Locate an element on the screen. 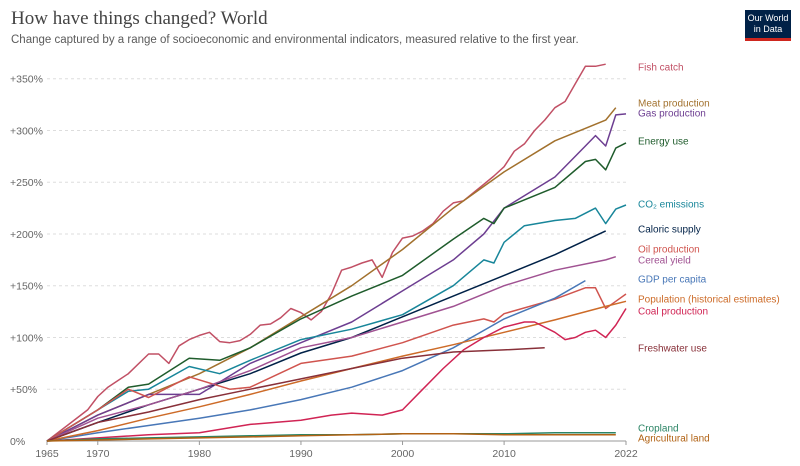 The width and height of the screenshot is (800, 466). series-label-cropland: Cropland is located at coordinates (658, 429).